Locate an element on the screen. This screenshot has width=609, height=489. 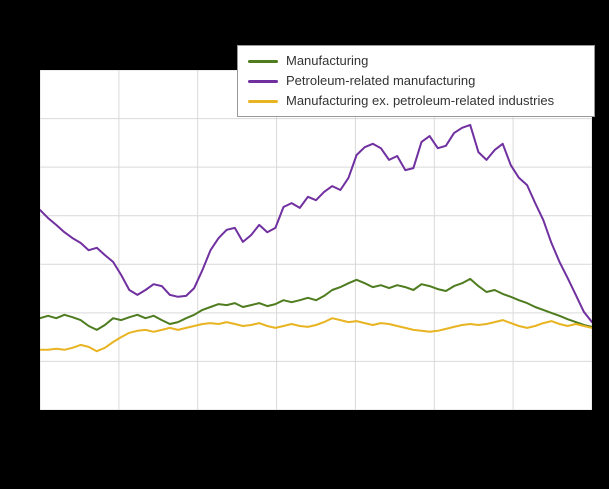
legend-label-petroleum-related-manufacturing: Petroleum-related manufacturing is located at coordinates (381, 80).